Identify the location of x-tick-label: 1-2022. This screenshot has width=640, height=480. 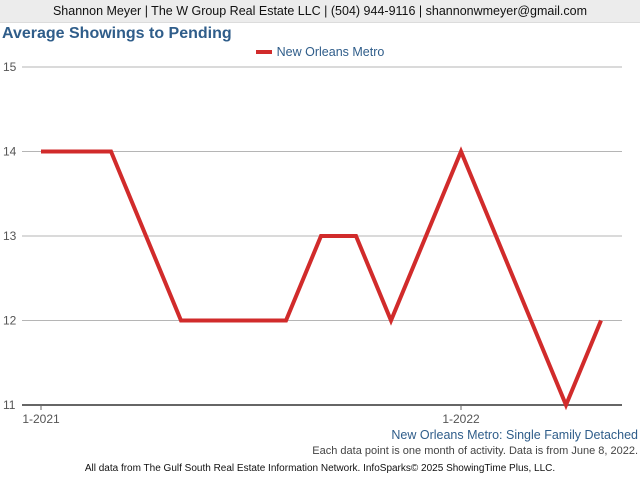
(461, 419).